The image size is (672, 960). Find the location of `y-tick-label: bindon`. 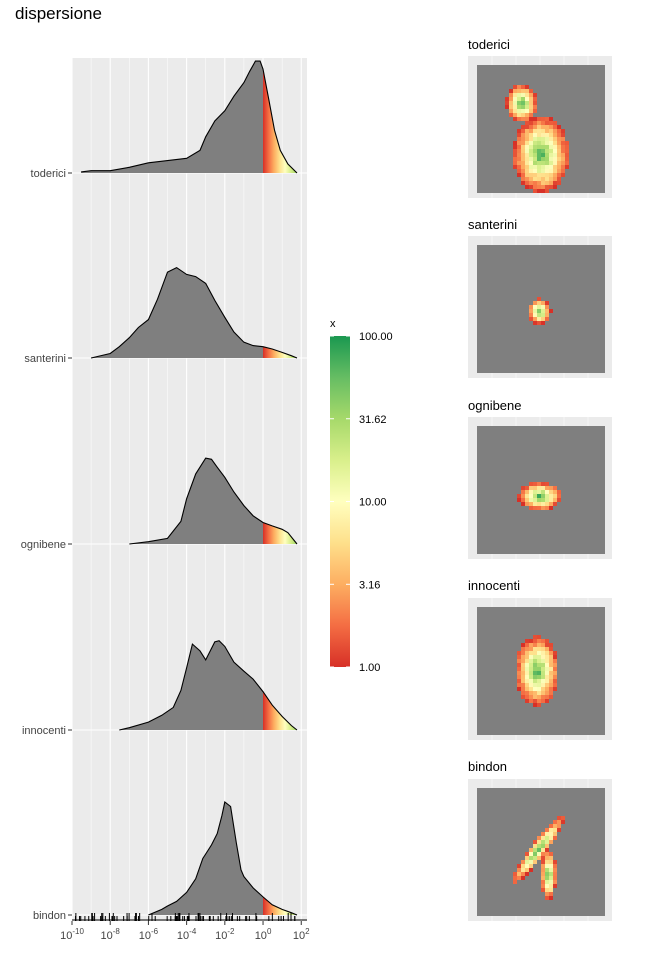

y-tick-label: bindon is located at coordinates (49, 916).